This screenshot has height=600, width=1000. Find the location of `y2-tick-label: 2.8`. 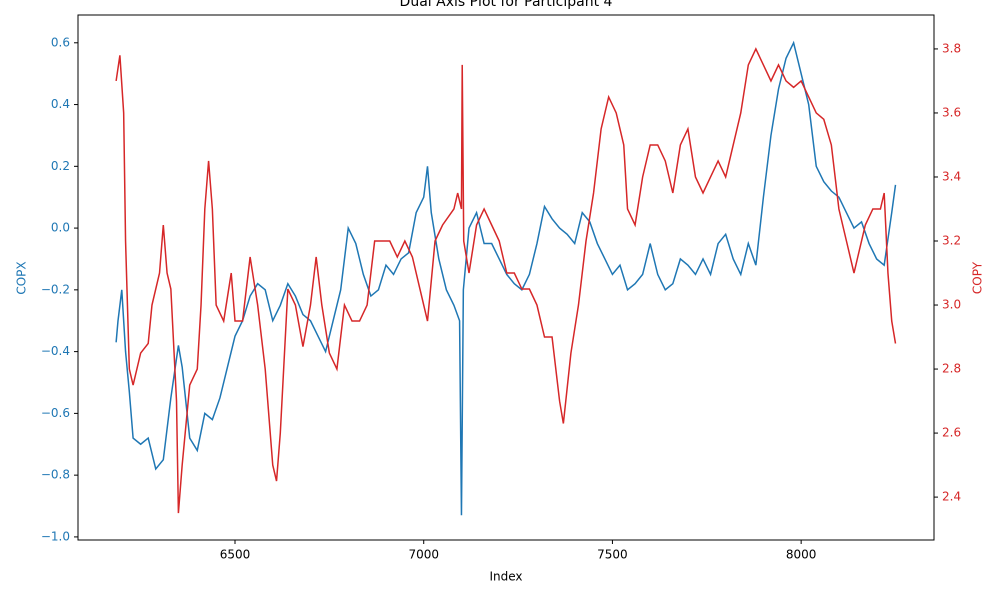

y2-tick-label: 2.8 is located at coordinates (951, 369).